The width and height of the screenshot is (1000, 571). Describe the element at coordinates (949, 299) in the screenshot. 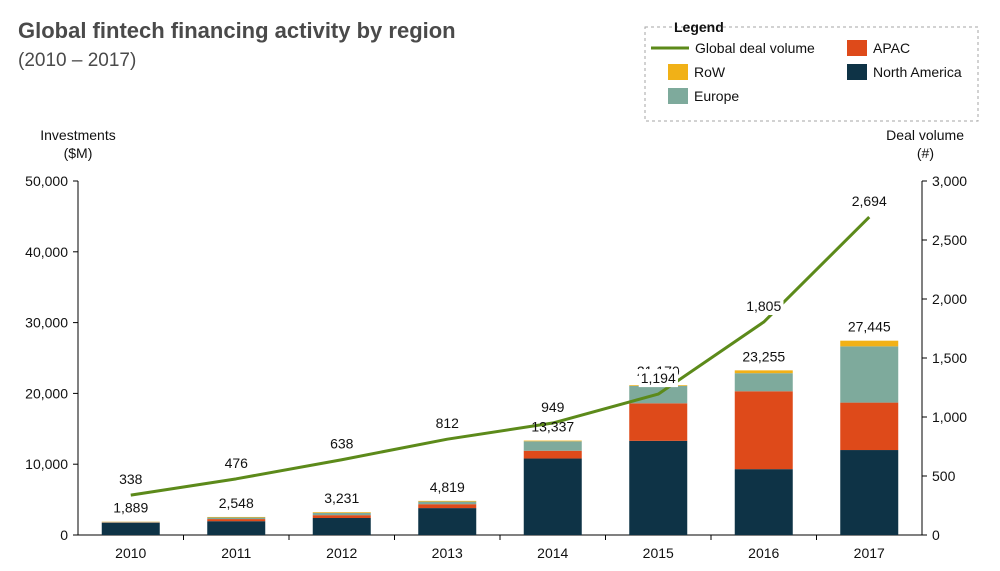

I see `y-right-tick-label: 2,000` at that location.